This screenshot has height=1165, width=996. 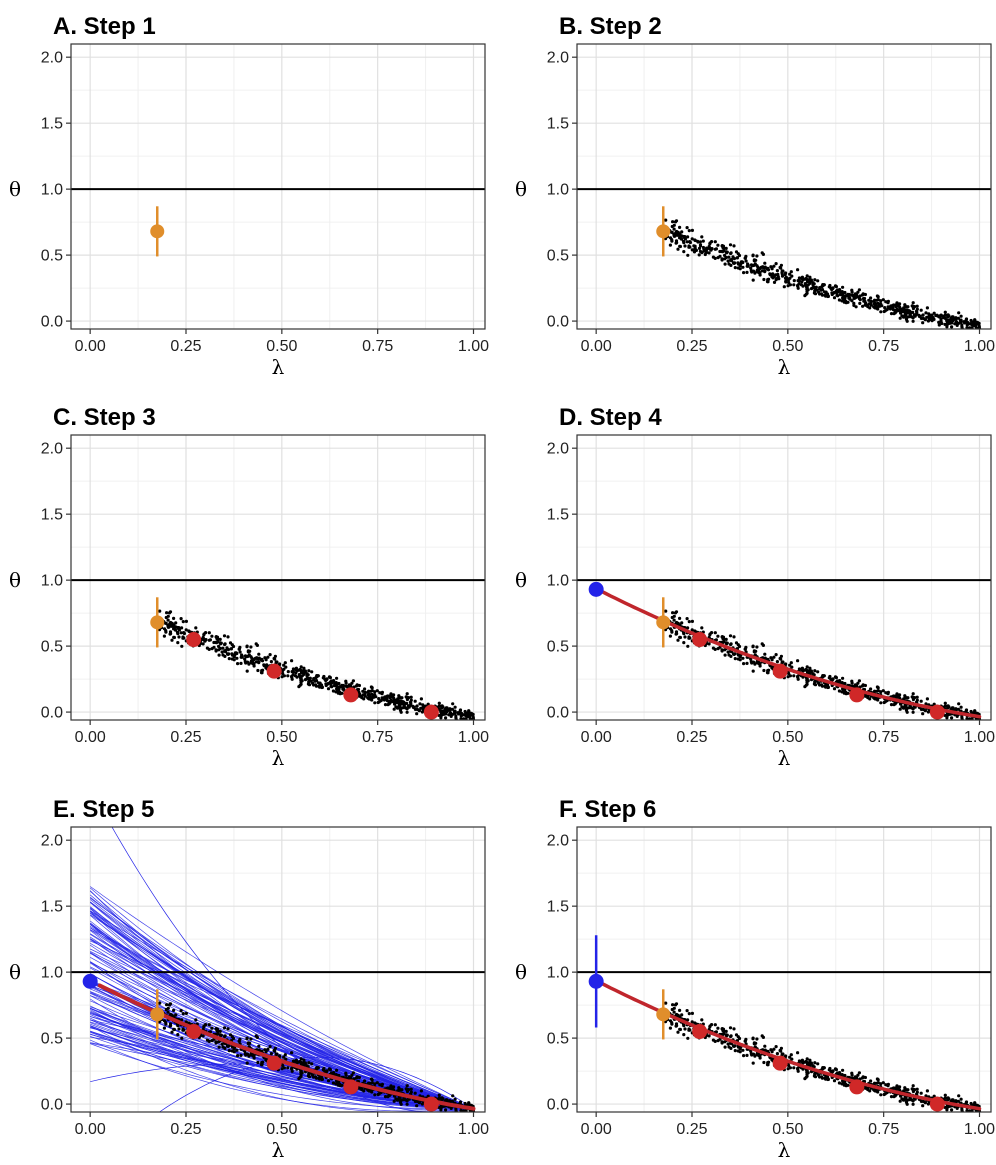 What do you see at coordinates (937, 712) in the screenshot?
I see `bin-mean-point` at bounding box center [937, 712].